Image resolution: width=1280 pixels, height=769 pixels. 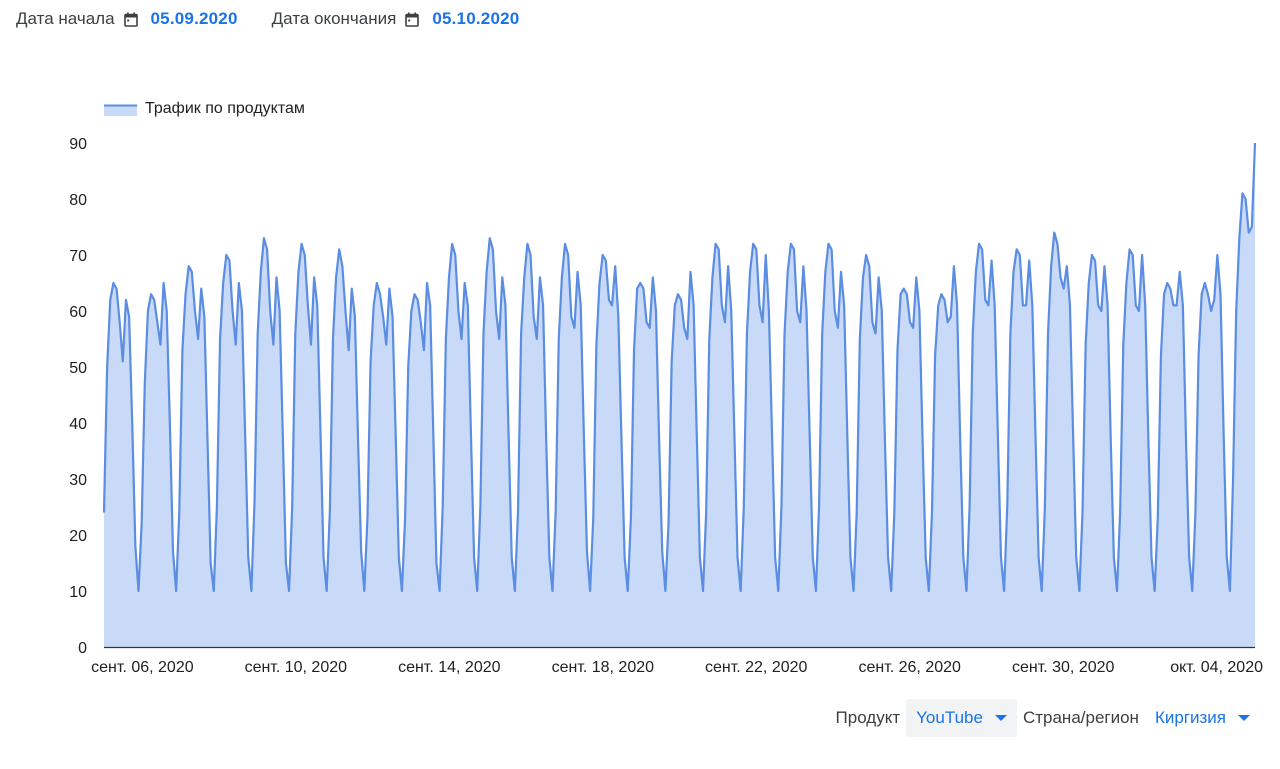 I want to click on product-label: Продукт, so click(x=868, y=717).